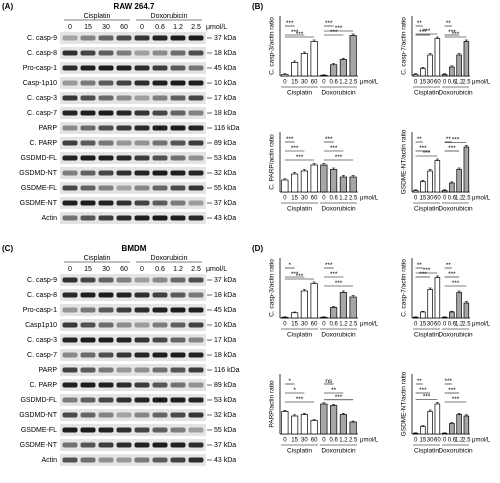 This screenshot has width=500, height=483. I want to click on protein-name: GSDME-NT, so click(39, 445).